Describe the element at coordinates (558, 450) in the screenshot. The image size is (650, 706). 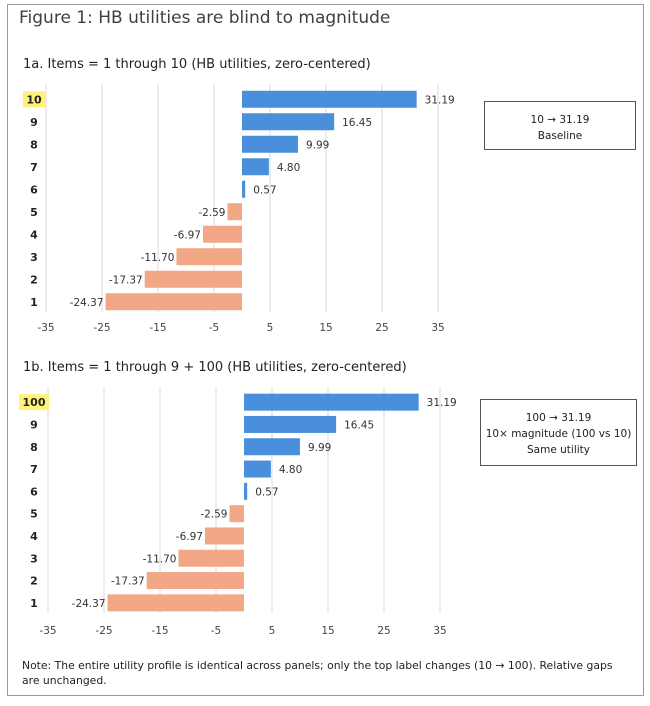
I see `callout-line: Same utility` at that location.